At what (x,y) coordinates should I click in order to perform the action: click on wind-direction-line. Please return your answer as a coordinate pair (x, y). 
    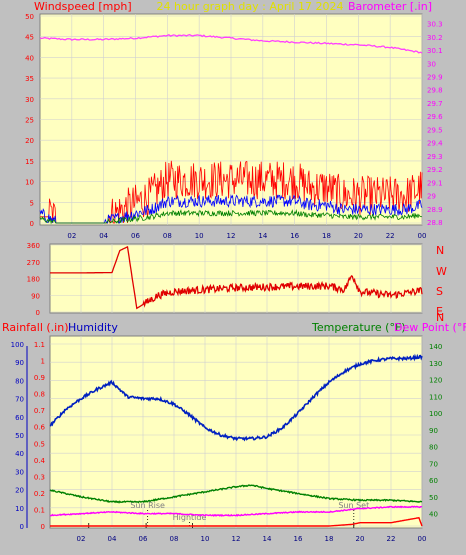
    Looking at the image, I should click on (236, 278).